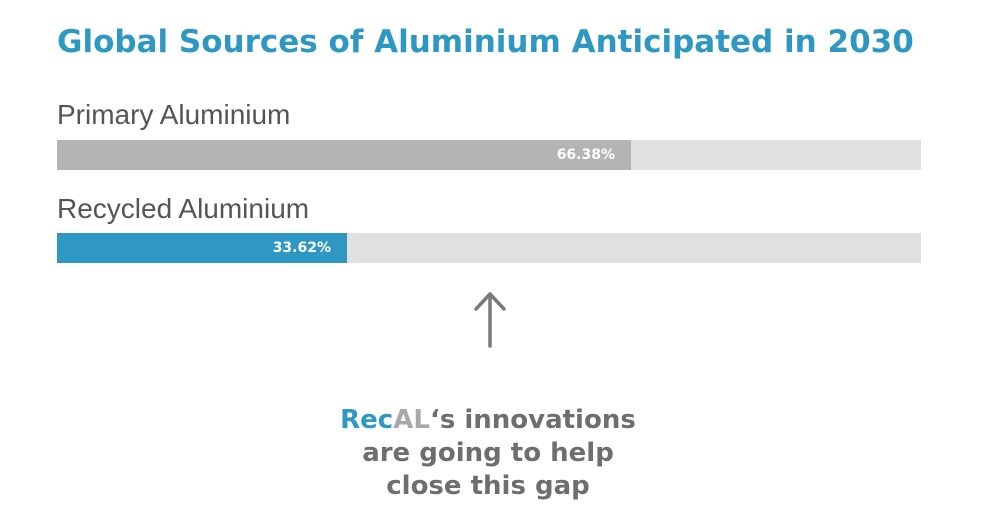  What do you see at coordinates (411, 420) in the screenshot?
I see `brand-name-al: AL` at bounding box center [411, 420].